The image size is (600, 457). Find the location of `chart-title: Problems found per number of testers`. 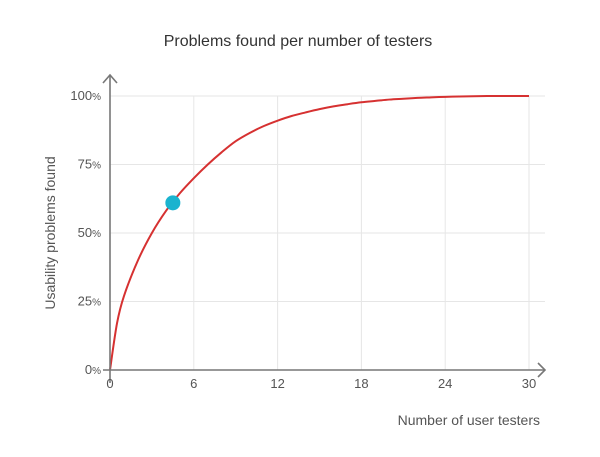

chart-title: Problems found per number of testers is located at coordinates (298, 41).